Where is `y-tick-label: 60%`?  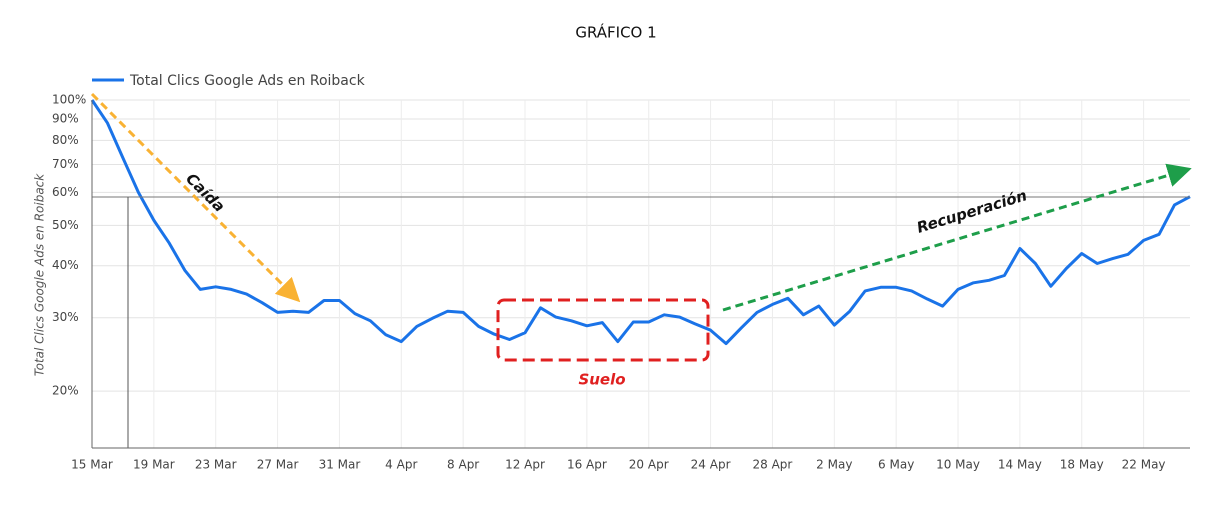 y-tick-label: 60% is located at coordinates (65, 192).